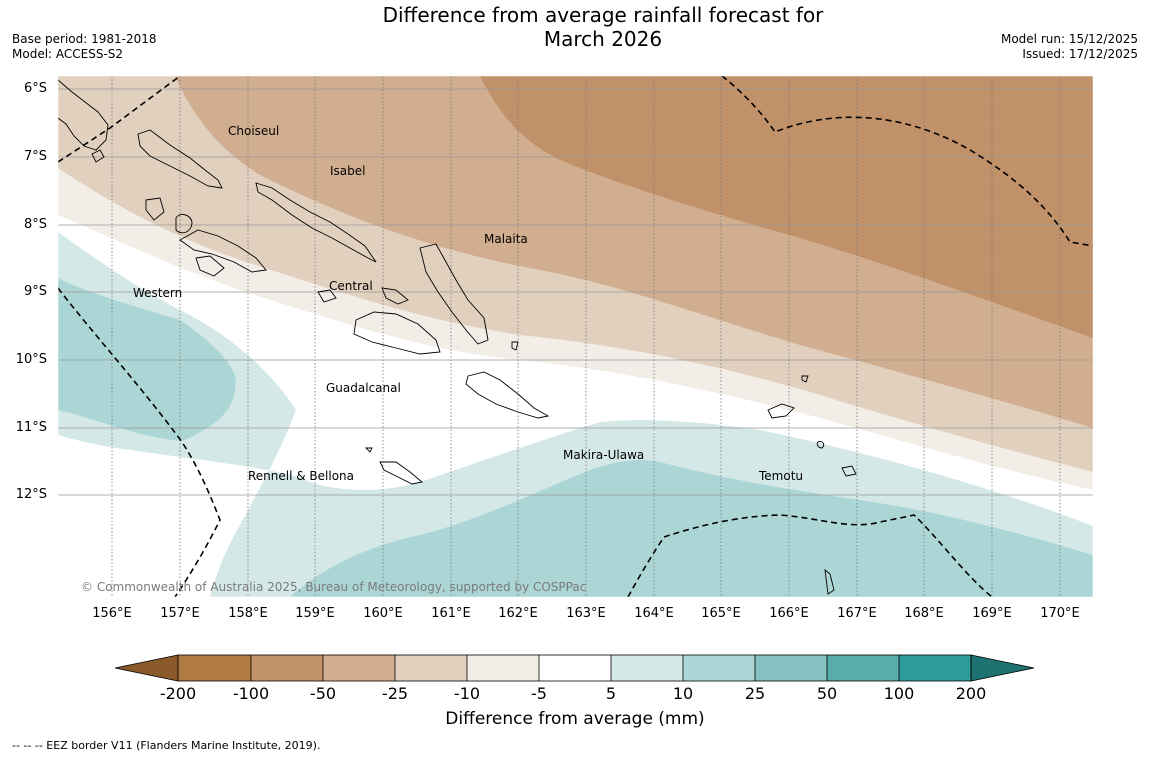 The width and height of the screenshot is (1150, 758). Describe the element at coordinates (611, 693) in the screenshot. I see `colorbar-tick-7: 5` at that location.